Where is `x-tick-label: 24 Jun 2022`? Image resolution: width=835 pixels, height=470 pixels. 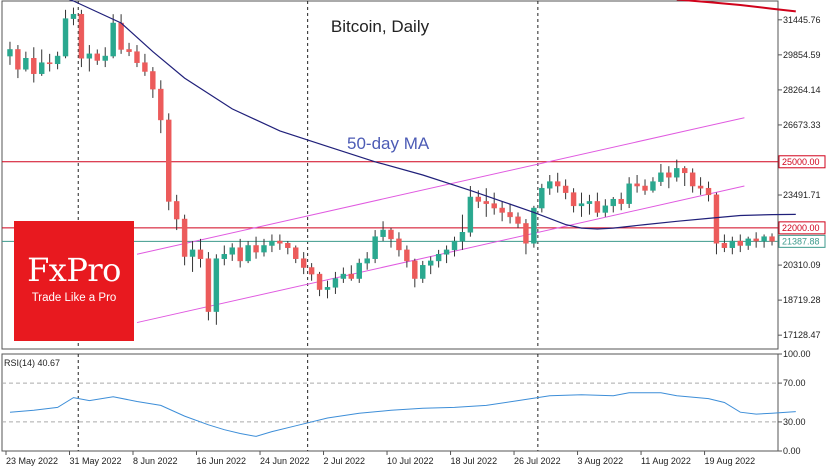
x-tick-label: 24 Jun 2022 is located at coordinates (285, 461).